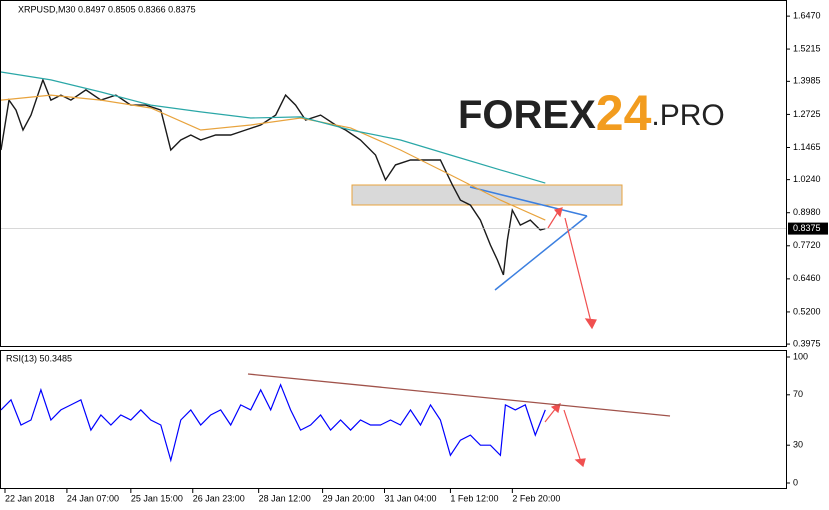 This screenshot has height=510, width=829. I want to click on x-tick-label: 22 Jan 2018, so click(30, 498).